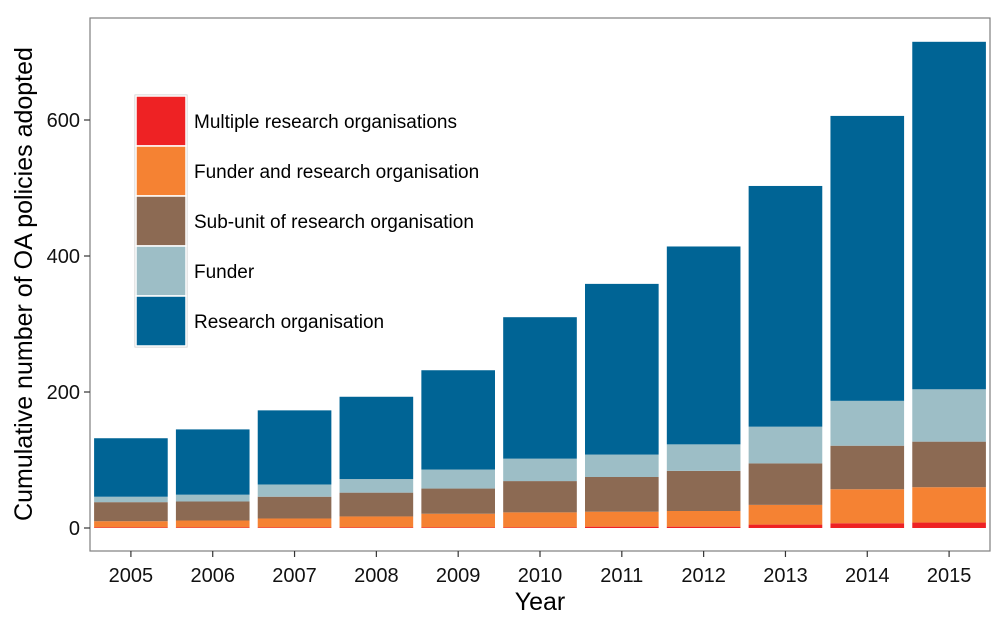 Image resolution: width=1000 pixels, height=626 pixels. Describe the element at coordinates (63, 393) in the screenshot. I see `y-tick-label: 200` at that location.